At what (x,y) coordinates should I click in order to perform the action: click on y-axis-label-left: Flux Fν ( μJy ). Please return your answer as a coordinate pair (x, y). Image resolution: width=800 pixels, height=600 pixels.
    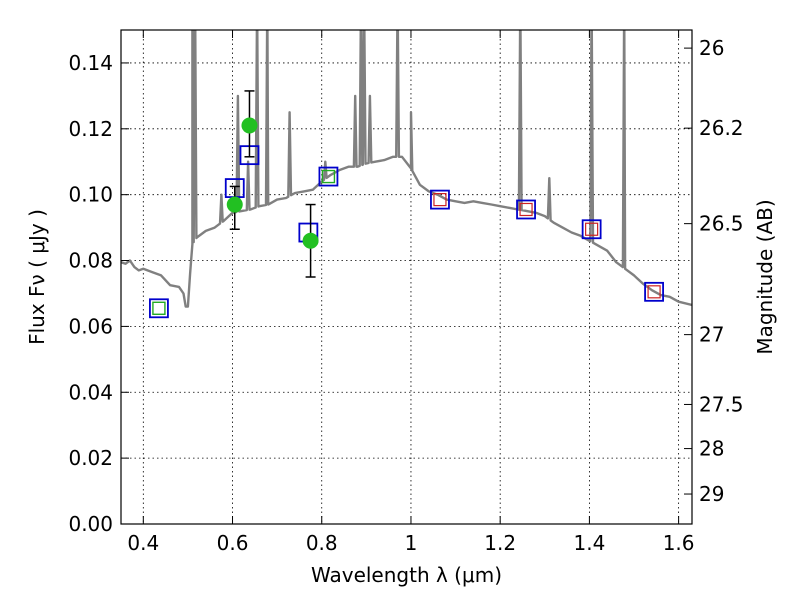
    Looking at the image, I should click on (37, 277).